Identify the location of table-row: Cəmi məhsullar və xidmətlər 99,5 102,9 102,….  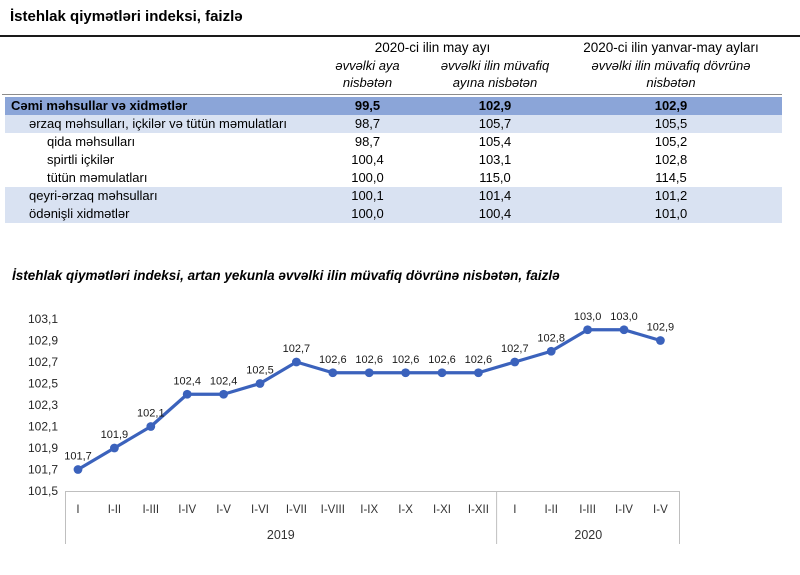
(393, 105).